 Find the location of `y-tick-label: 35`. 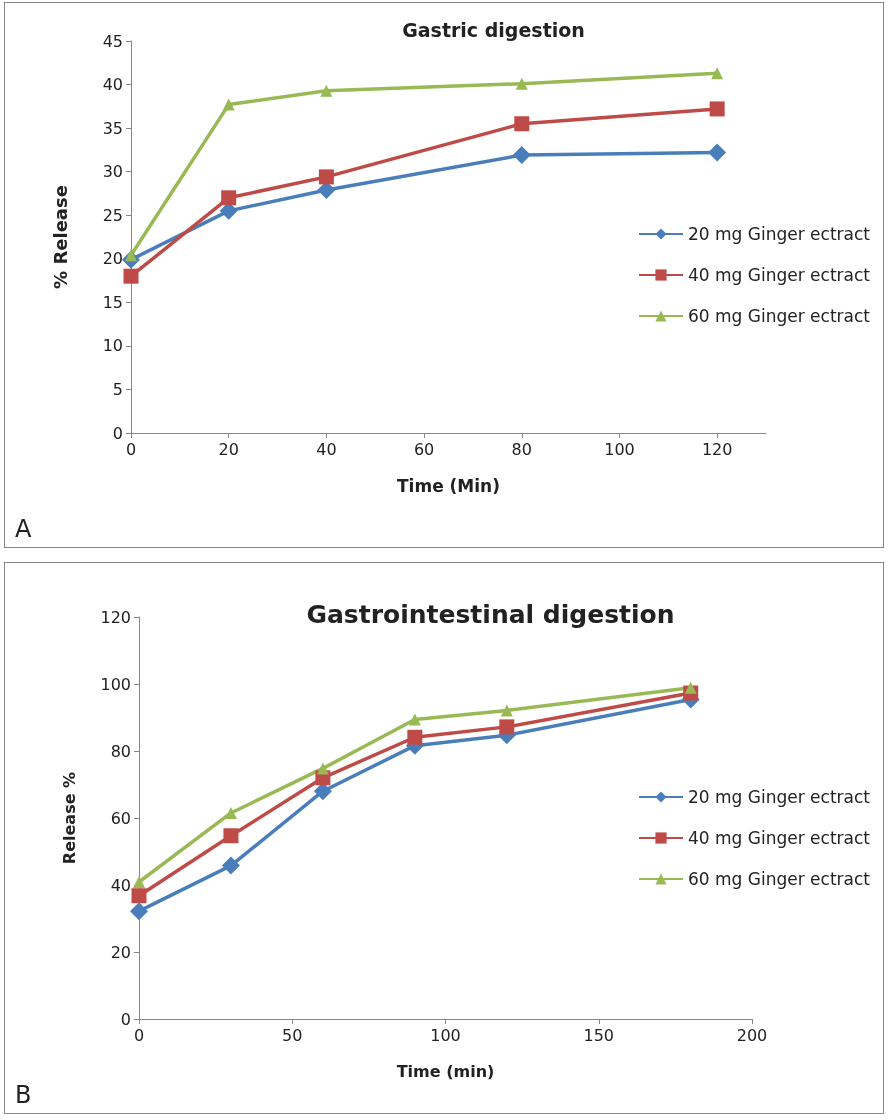

y-tick-label: 35 is located at coordinates (112, 128).